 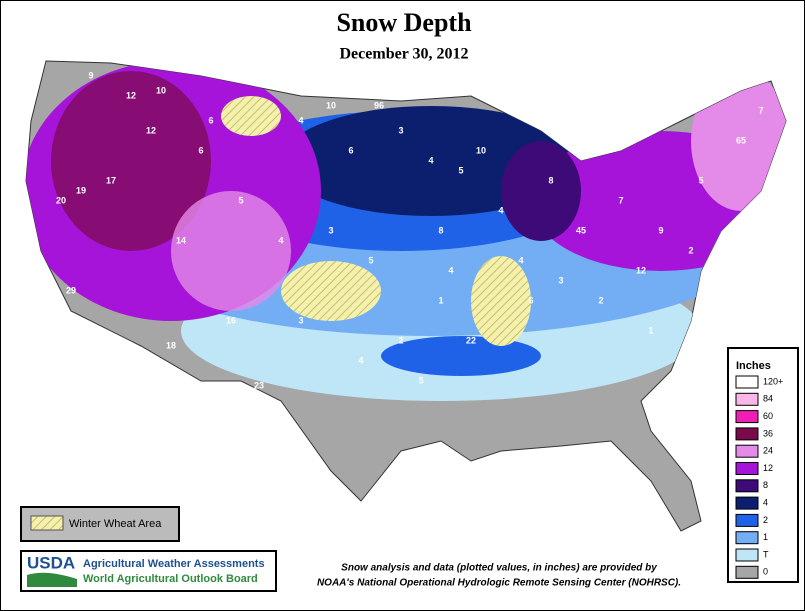 I want to click on plotted-value: 96, so click(x=379, y=105).